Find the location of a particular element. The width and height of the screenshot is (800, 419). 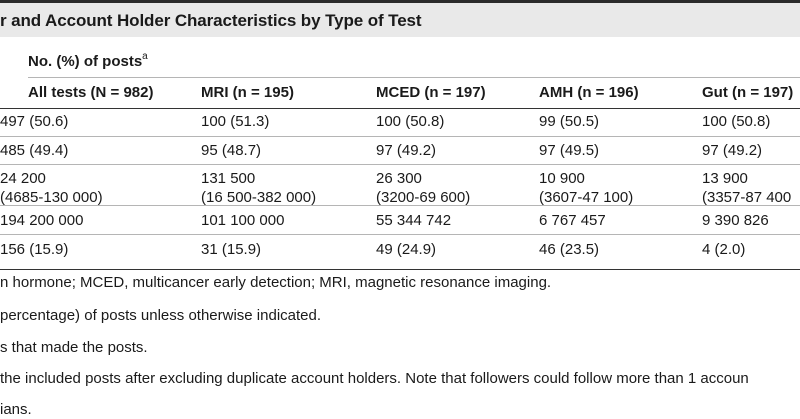

col-header-mced: MCED (n = 197) is located at coordinates (431, 92).